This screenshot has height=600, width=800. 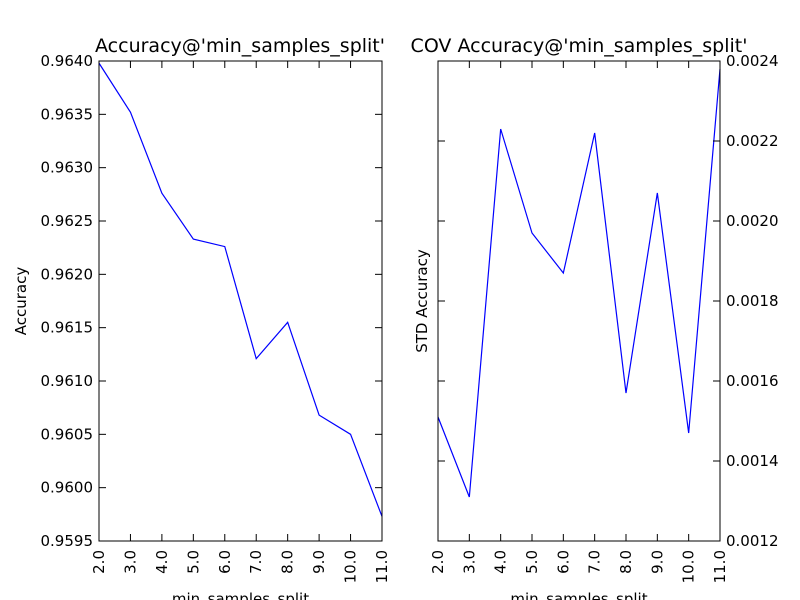 I want to click on std-accuracy-chart-title: COV Accuracy@'min_samples_split', so click(x=579, y=46).